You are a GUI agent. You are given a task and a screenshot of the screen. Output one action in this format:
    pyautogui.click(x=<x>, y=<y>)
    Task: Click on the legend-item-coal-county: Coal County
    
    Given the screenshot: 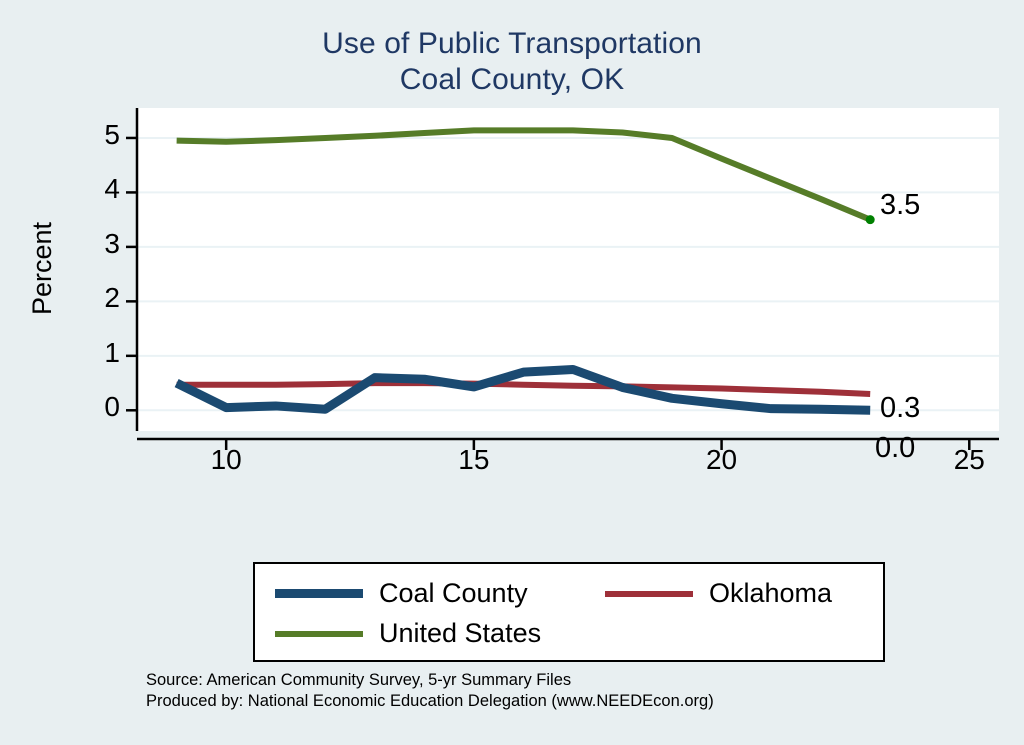 What is the action you would take?
    pyautogui.click(x=401, y=593)
    